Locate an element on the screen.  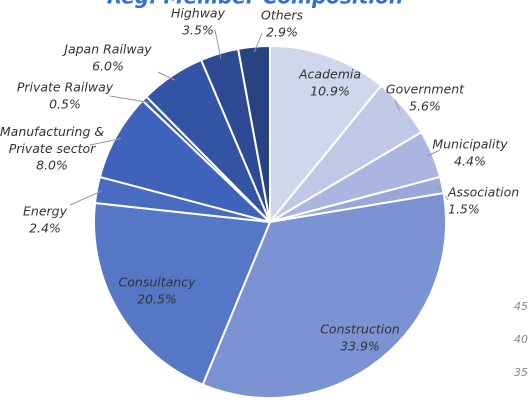
value-label: 4.4% is located at coordinates (470, 161).